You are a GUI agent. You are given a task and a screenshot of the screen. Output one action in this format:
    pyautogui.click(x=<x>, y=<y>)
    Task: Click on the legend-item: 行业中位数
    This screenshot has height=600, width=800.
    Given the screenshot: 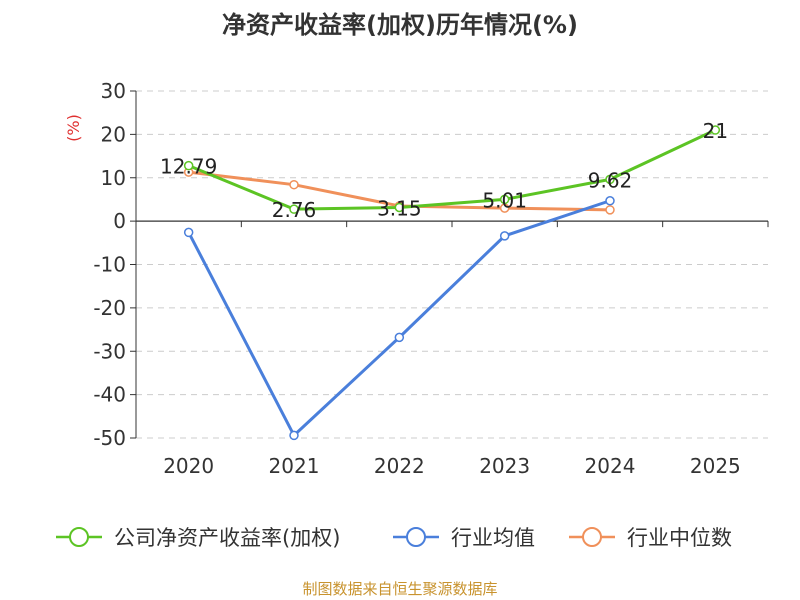 What is the action you would take?
    pyautogui.click(x=650, y=538)
    